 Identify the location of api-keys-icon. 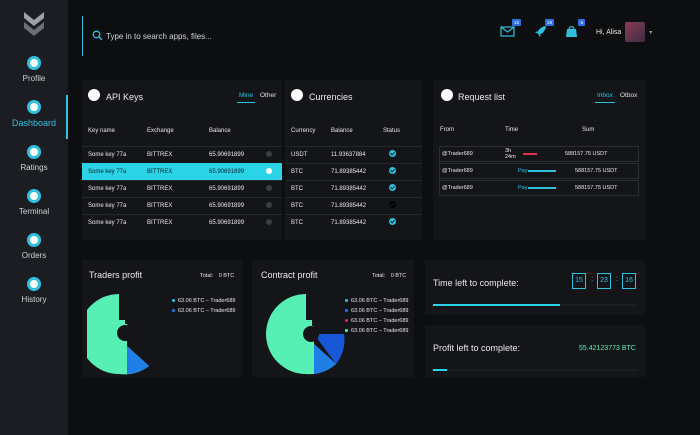
(94, 95).